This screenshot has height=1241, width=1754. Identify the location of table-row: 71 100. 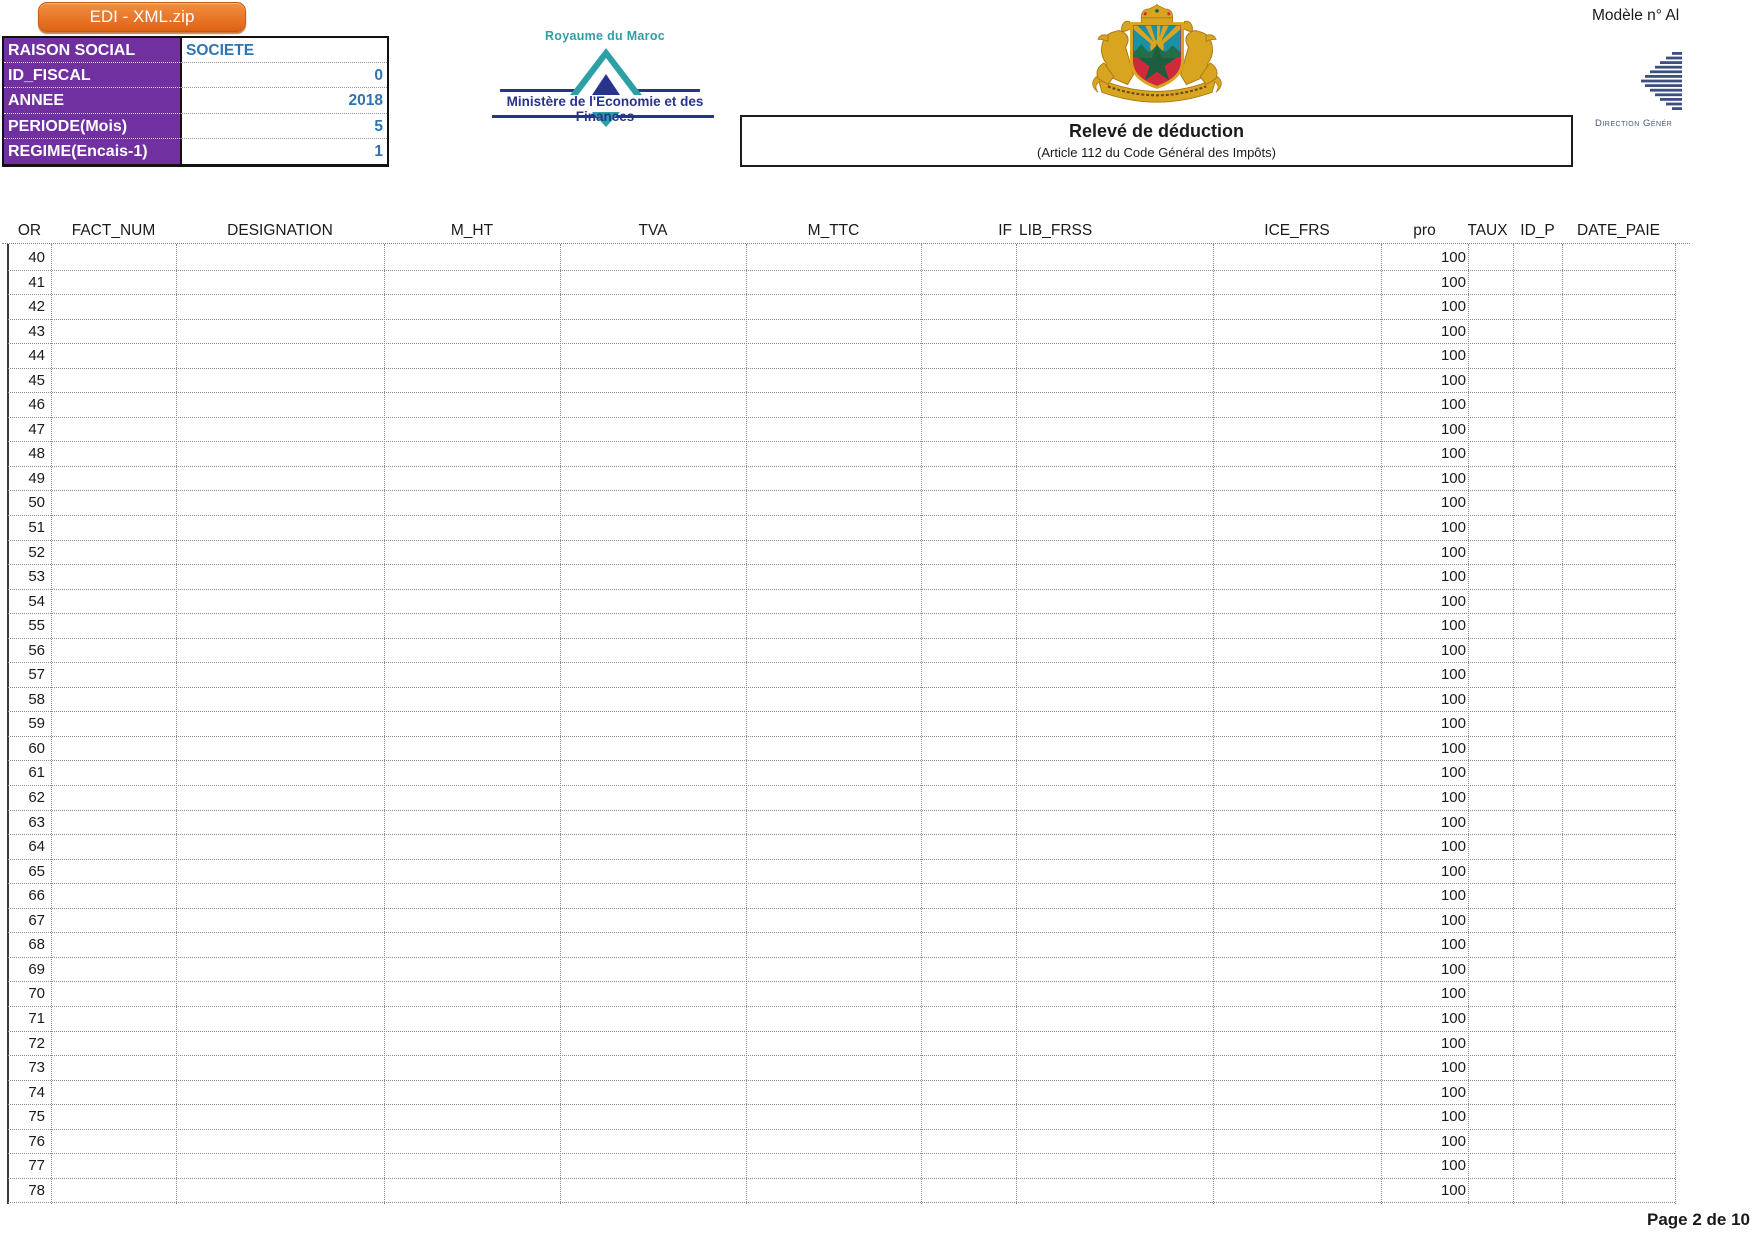
(841, 1019).